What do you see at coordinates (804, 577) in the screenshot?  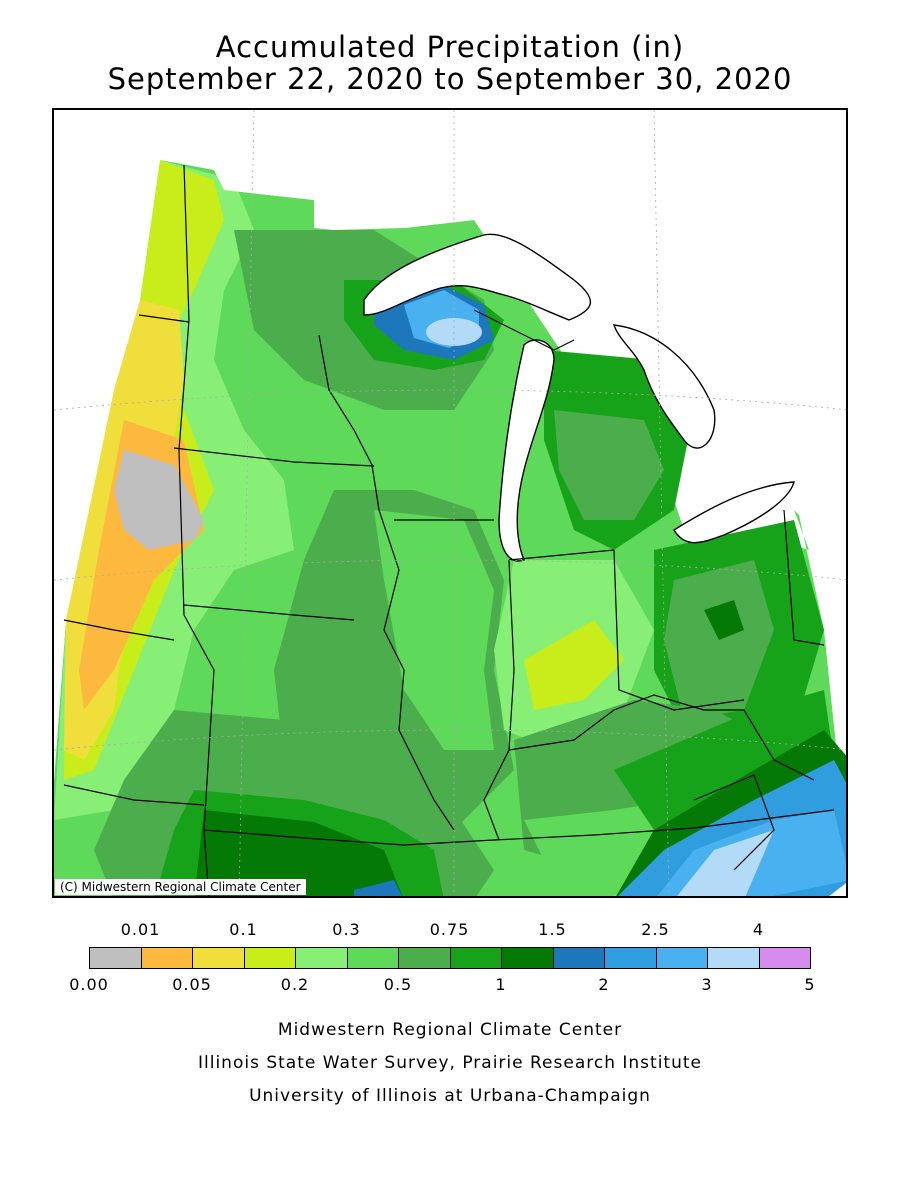 I see `border-oh-pa` at bounding box center [804, 577].